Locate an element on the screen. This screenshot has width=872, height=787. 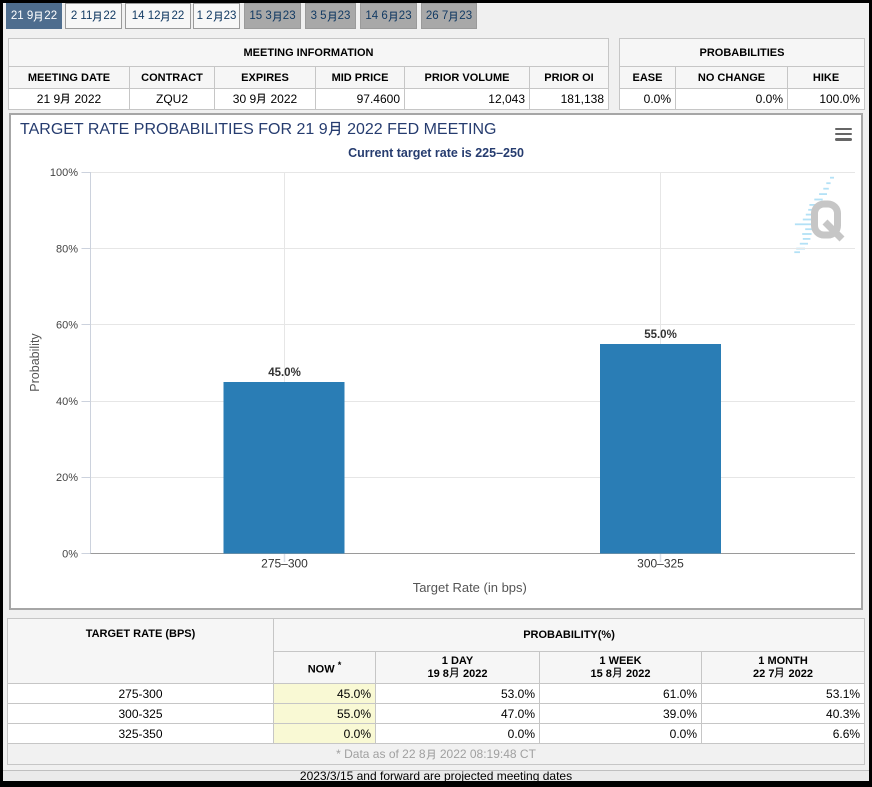
svg-text: 55.0% is located at coordinates (660, 335).